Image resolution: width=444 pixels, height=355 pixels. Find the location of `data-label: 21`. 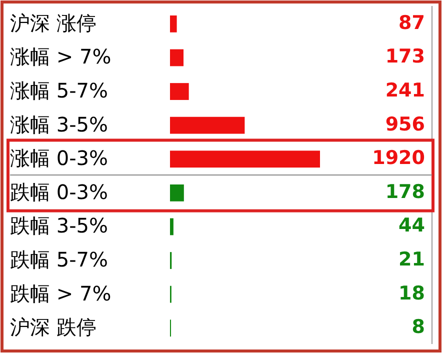

data-label: 21 is located at coordinates (411, 259).